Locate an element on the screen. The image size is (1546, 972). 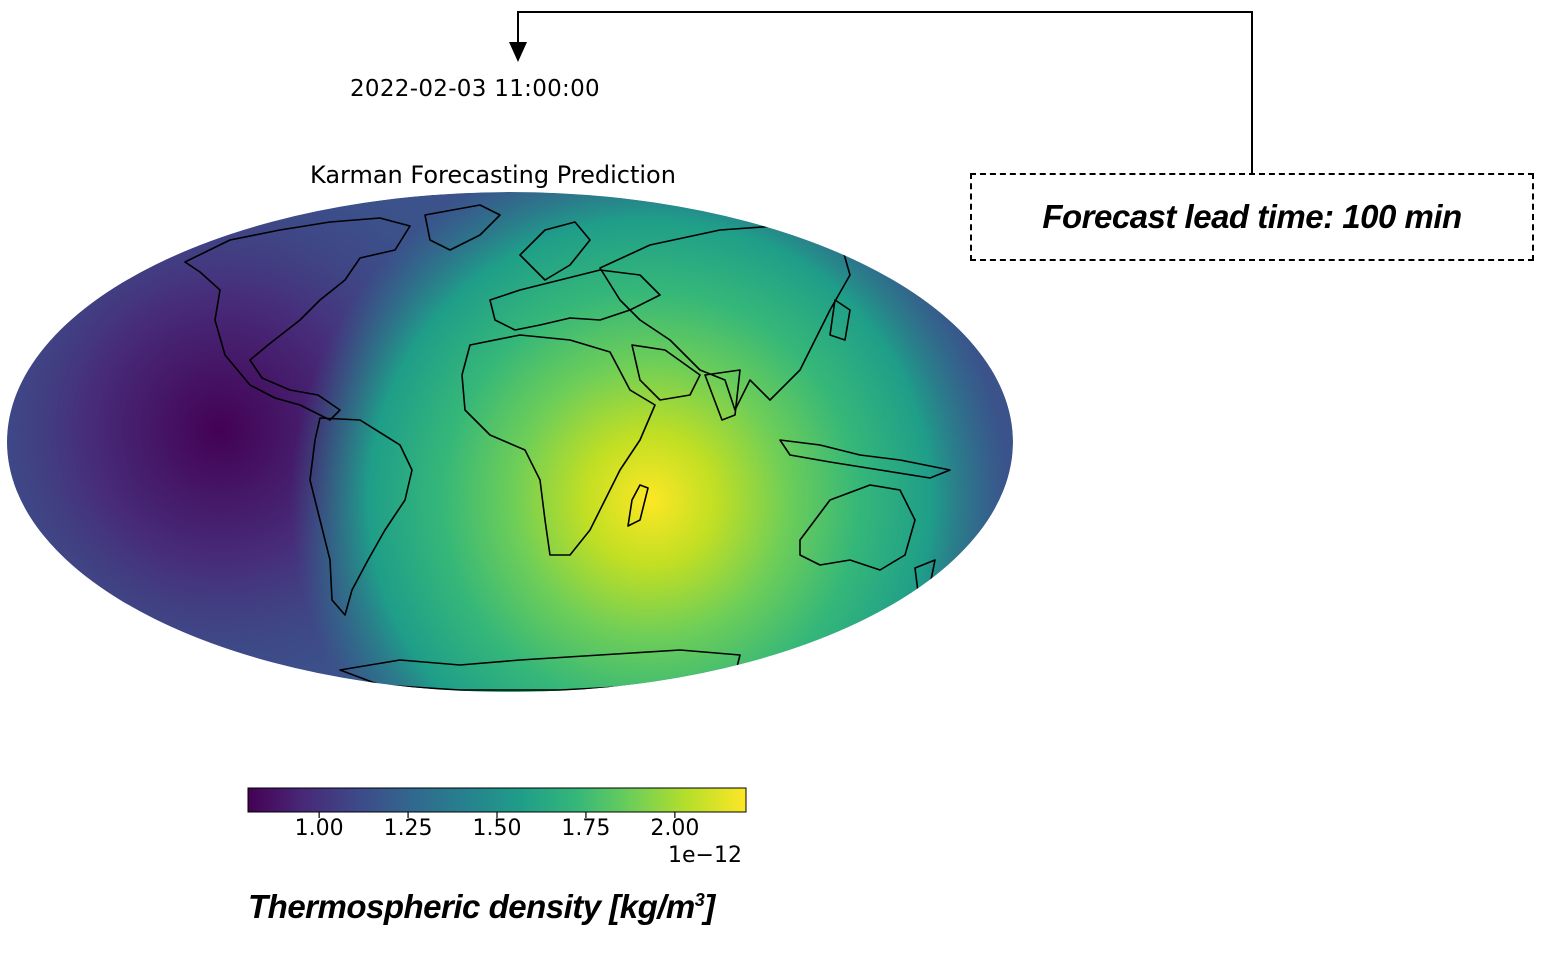
colorbar-label-sup: 3 is located at coordinates (699, 900).